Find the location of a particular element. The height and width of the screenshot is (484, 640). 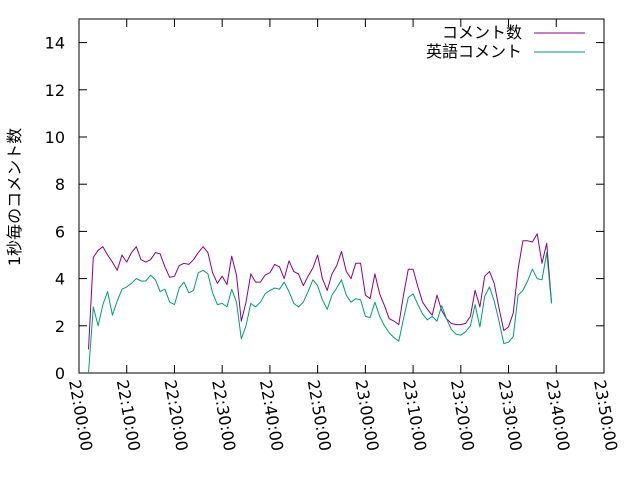

y-axis-label: 1秒毎のコメント数 is located at coordinates (14, 197).